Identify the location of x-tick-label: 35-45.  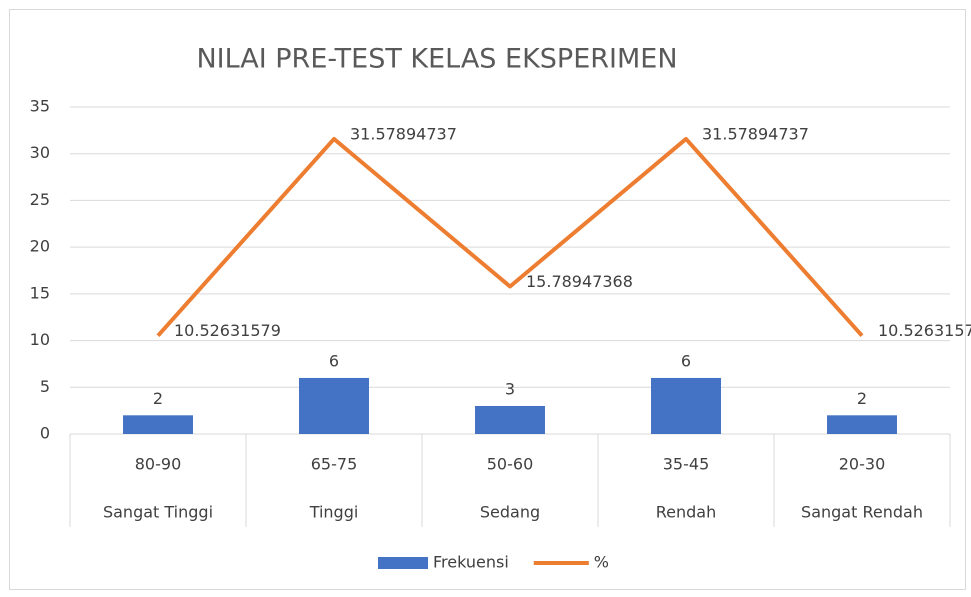
(686, 464).